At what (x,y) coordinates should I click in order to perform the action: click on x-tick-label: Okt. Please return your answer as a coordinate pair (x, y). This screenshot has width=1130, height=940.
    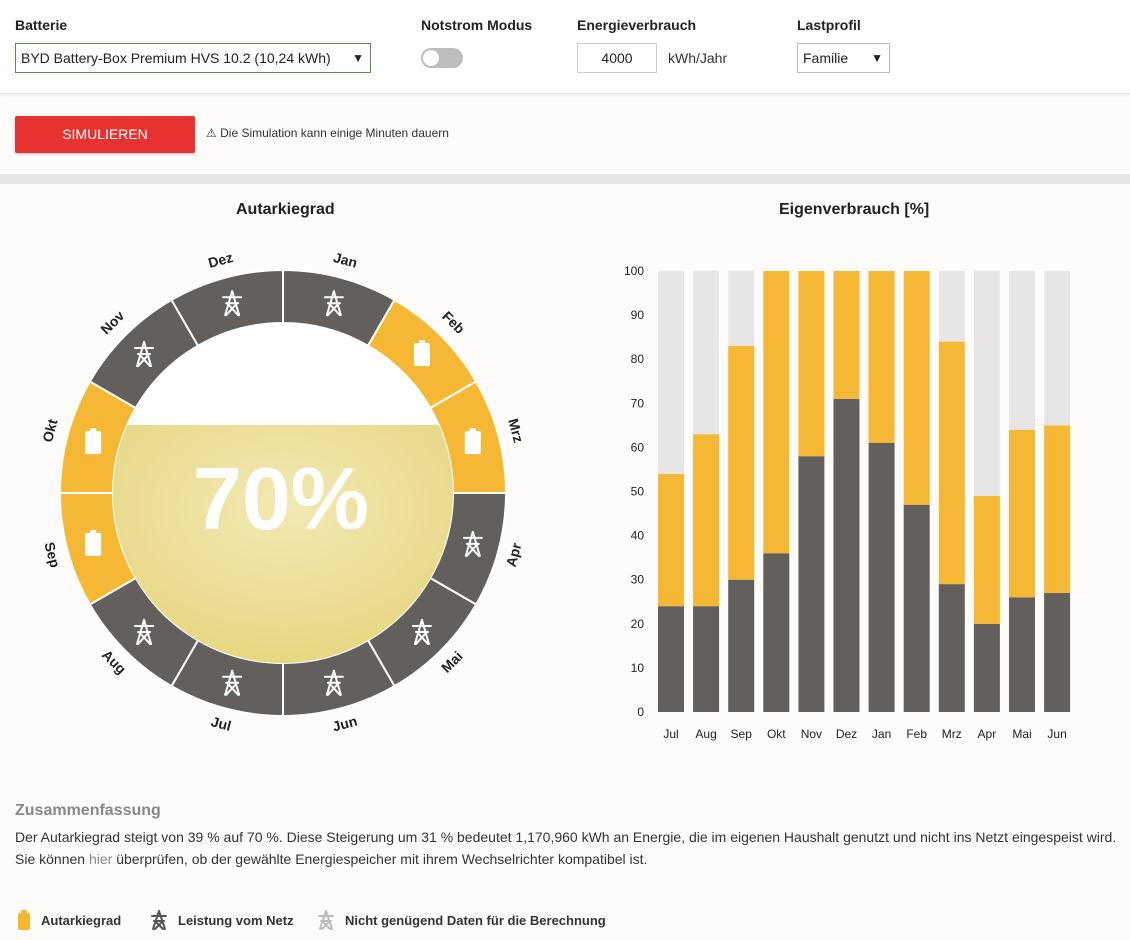
    Looking at the image, I should click on (776, 734).